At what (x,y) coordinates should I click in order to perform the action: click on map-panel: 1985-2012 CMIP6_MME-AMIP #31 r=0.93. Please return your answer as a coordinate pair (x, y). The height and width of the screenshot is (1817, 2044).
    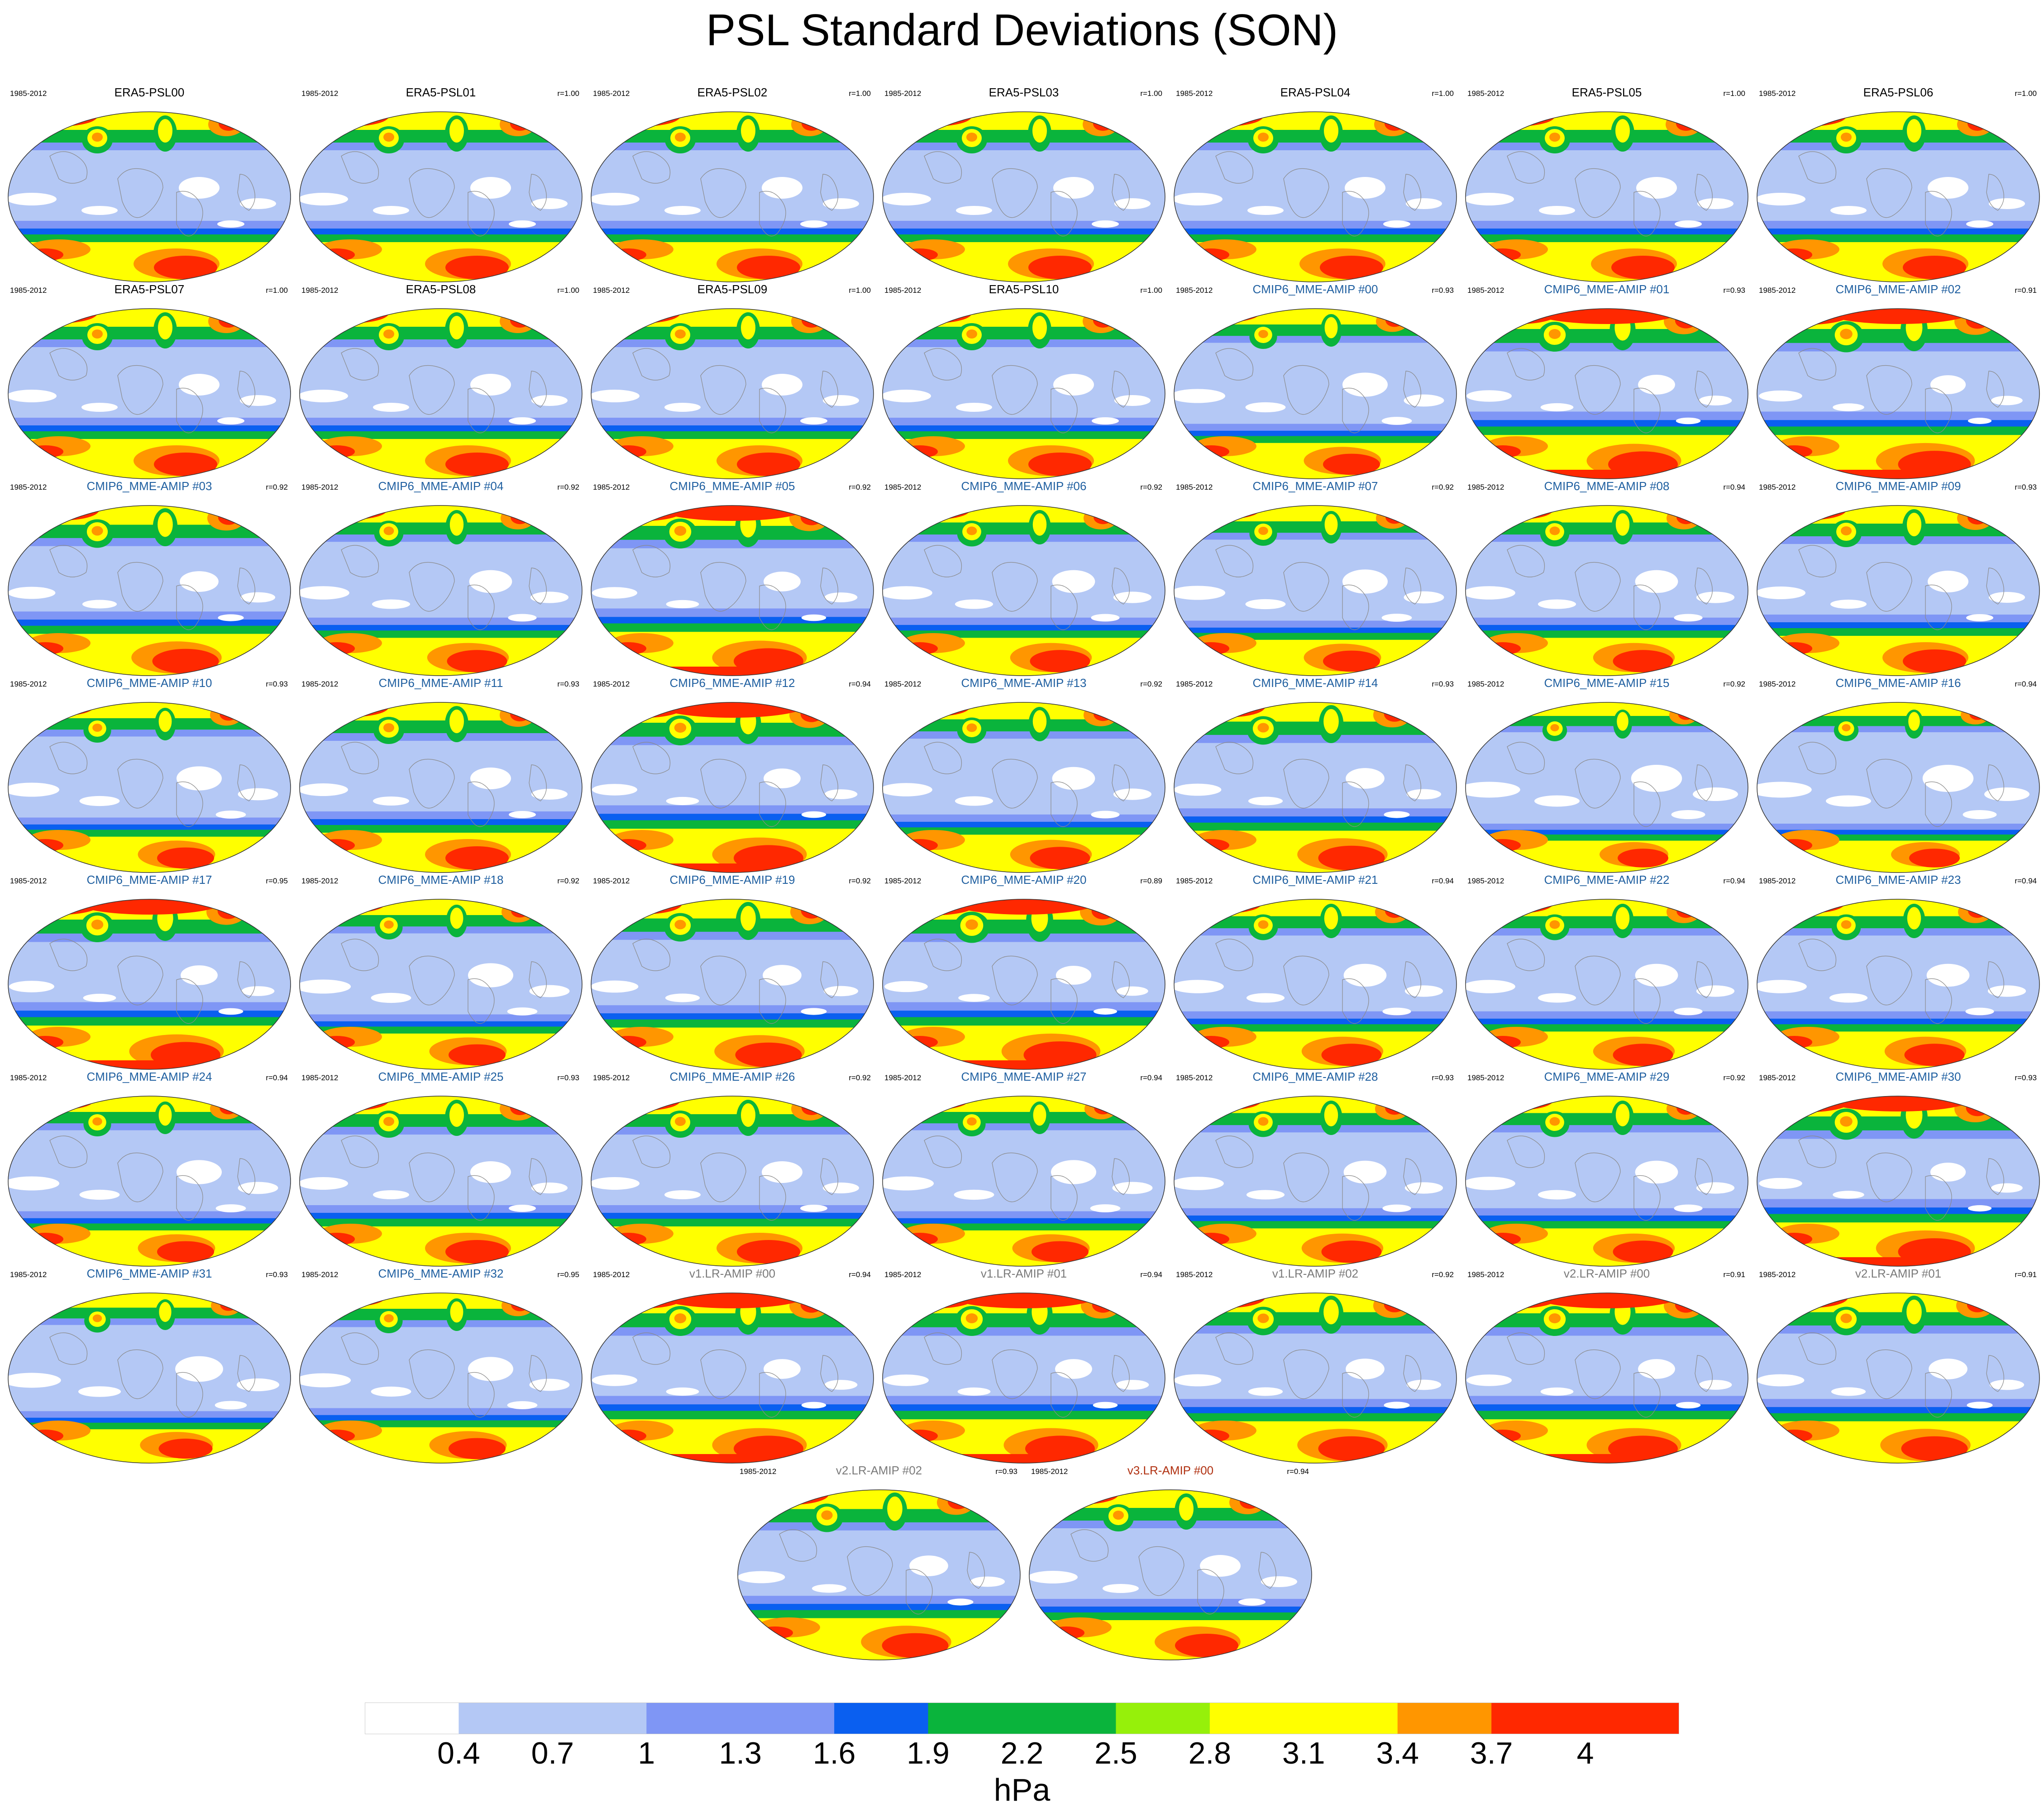
    Looking at the image, I should click on (149, 1365).